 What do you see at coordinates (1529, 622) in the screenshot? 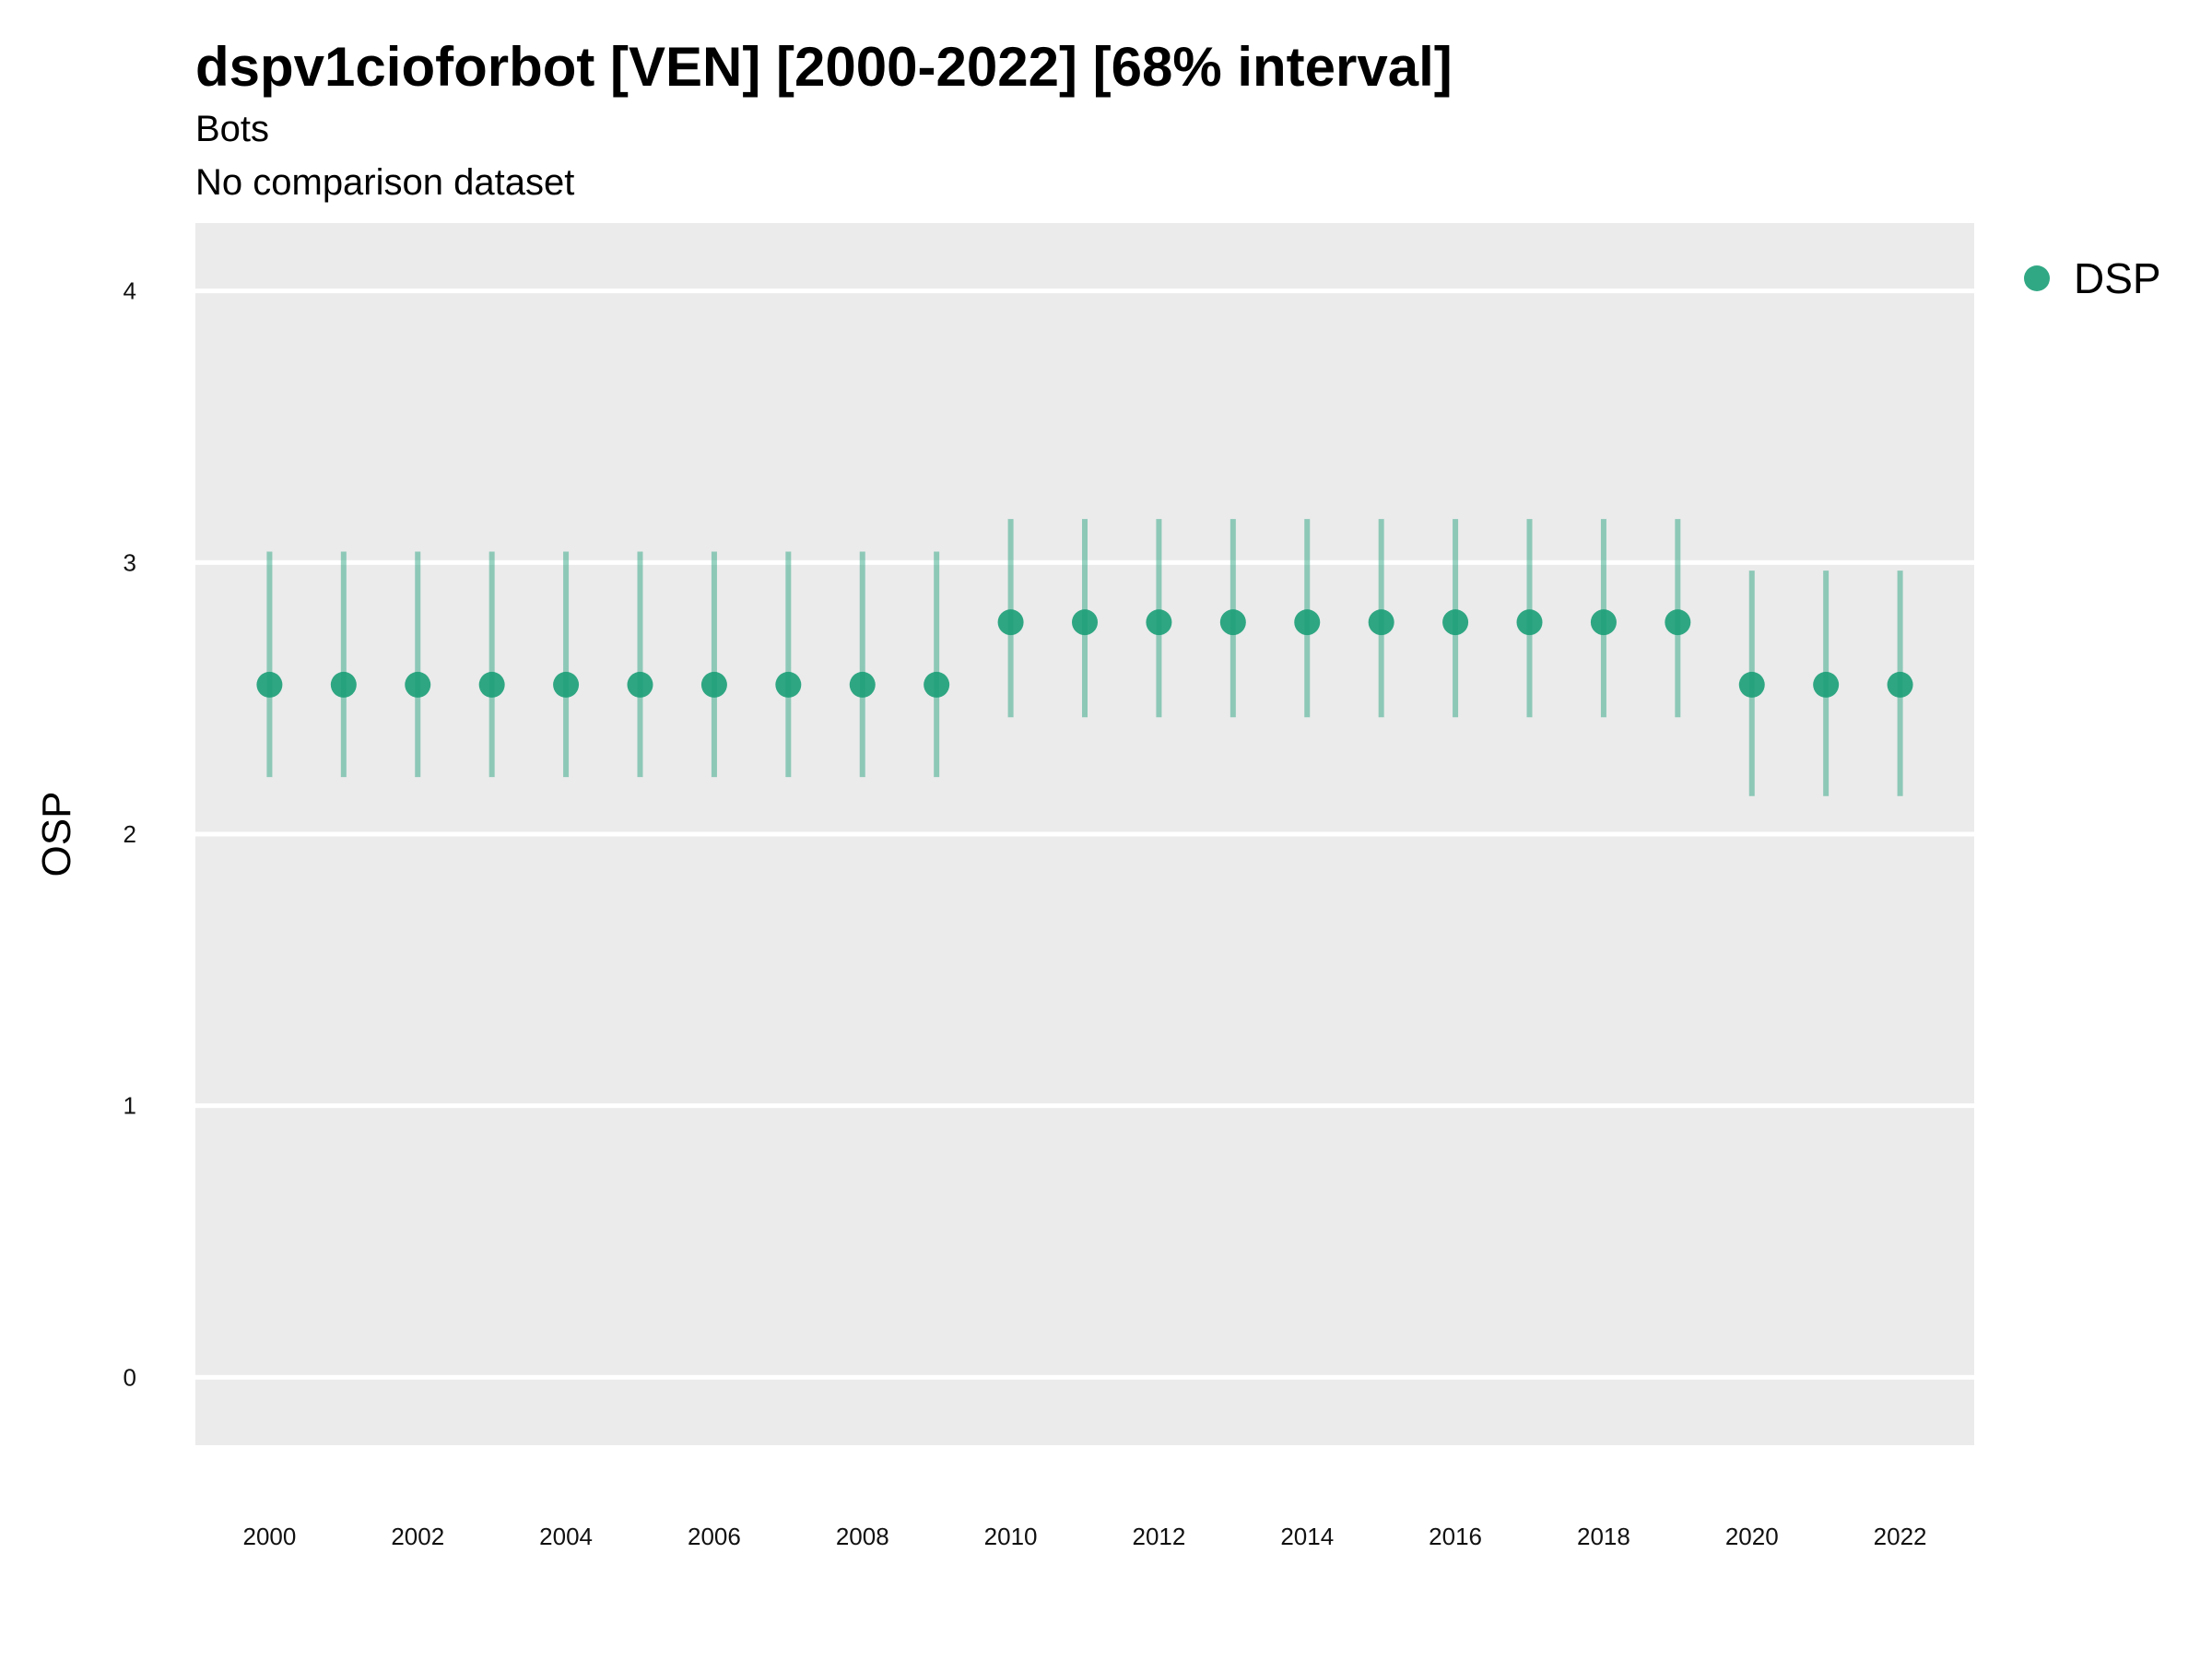
I see `data-point-2017` at bounding box center [1529, 622].